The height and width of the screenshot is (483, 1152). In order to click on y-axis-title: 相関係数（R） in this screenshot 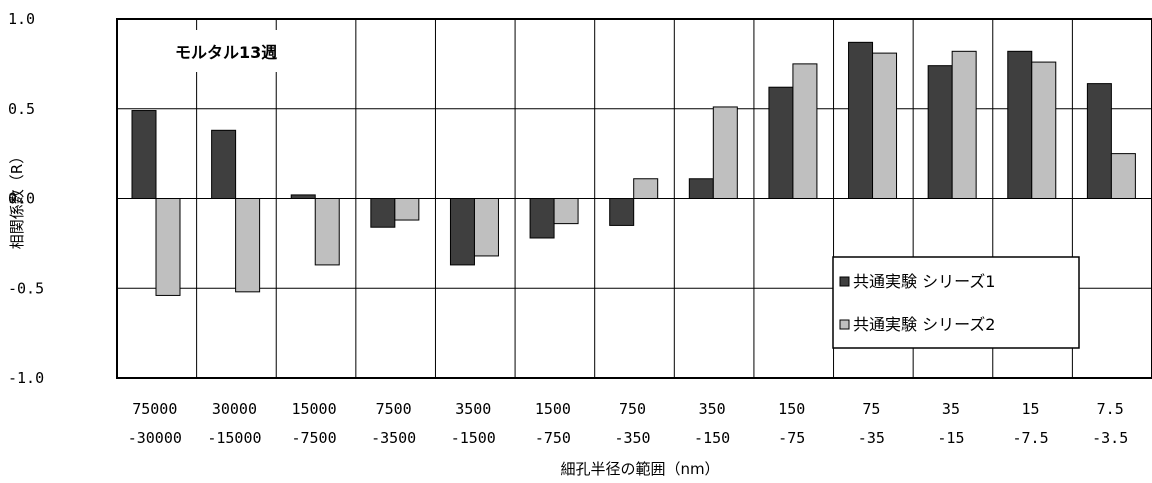, I will do `click(17, 199)`.